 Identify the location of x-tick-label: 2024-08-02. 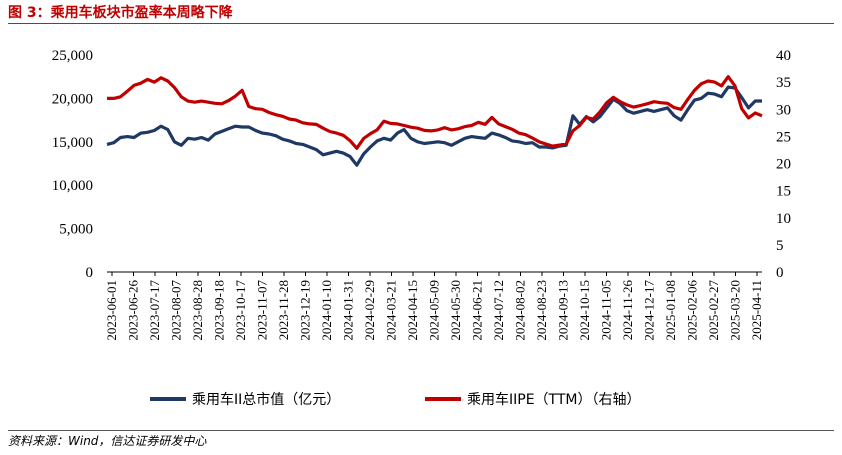
(520, 310).